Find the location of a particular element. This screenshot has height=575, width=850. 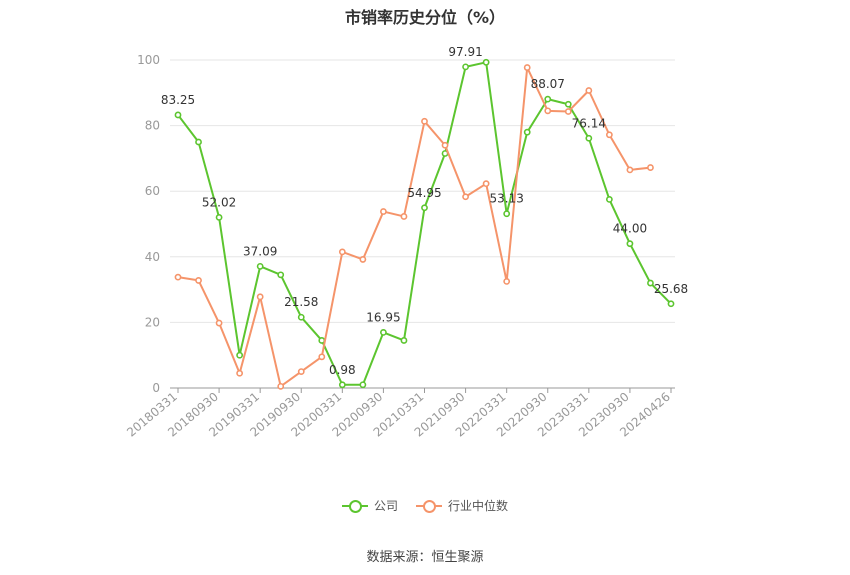

data-label: 54.95 is located at coordinates (424, 193).